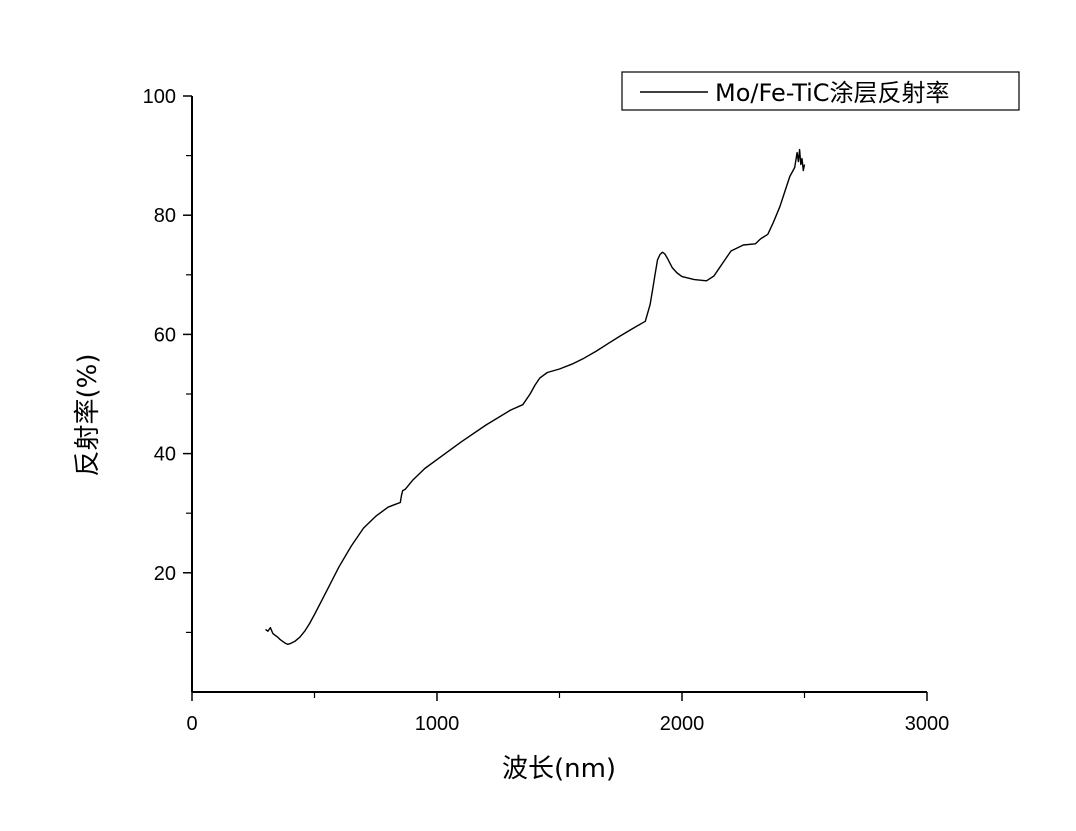 The image size is (1076, 831). Describe the element at coordinates (165, 335) in the screenshot. I see `y-tick-label: 60` at that location.